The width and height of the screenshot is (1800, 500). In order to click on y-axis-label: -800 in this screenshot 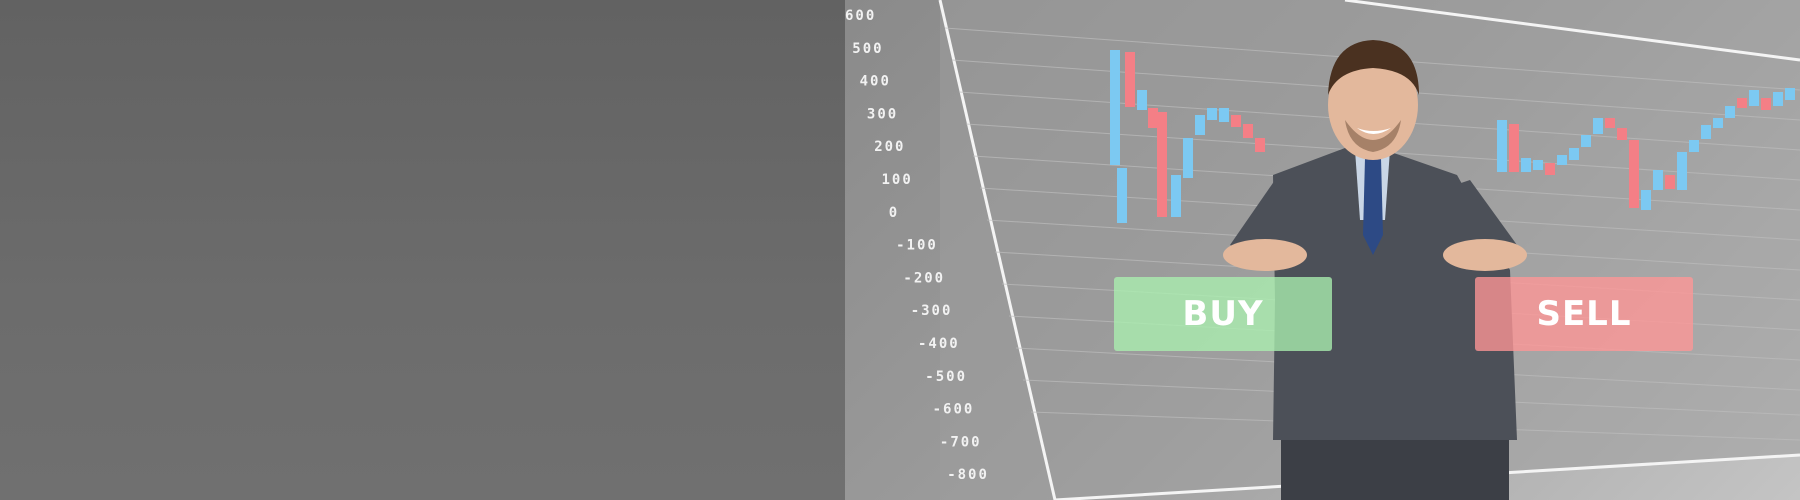, I will do `click(968, 475)`.